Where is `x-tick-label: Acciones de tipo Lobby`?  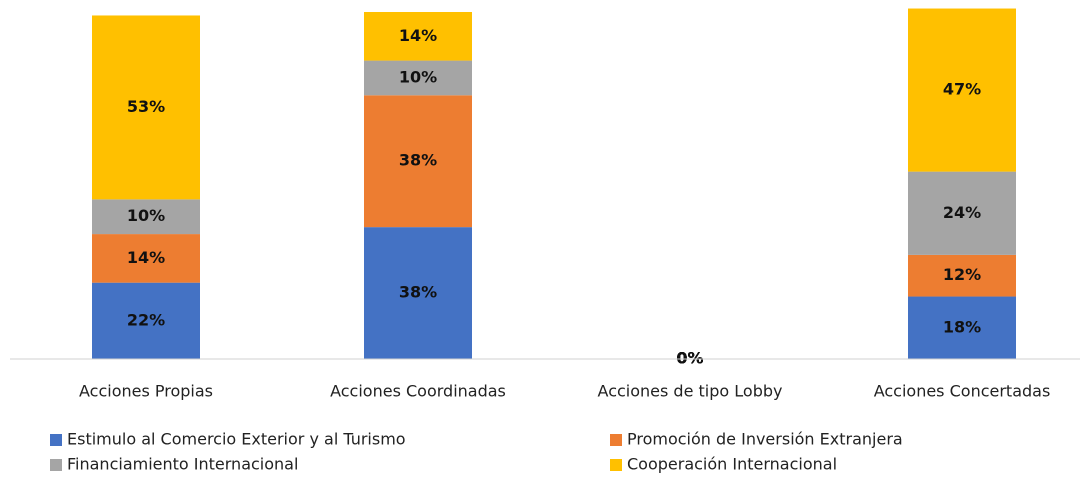 x-tick-label: Acciones de tipo Lobby is located at coordinates (690, 391).